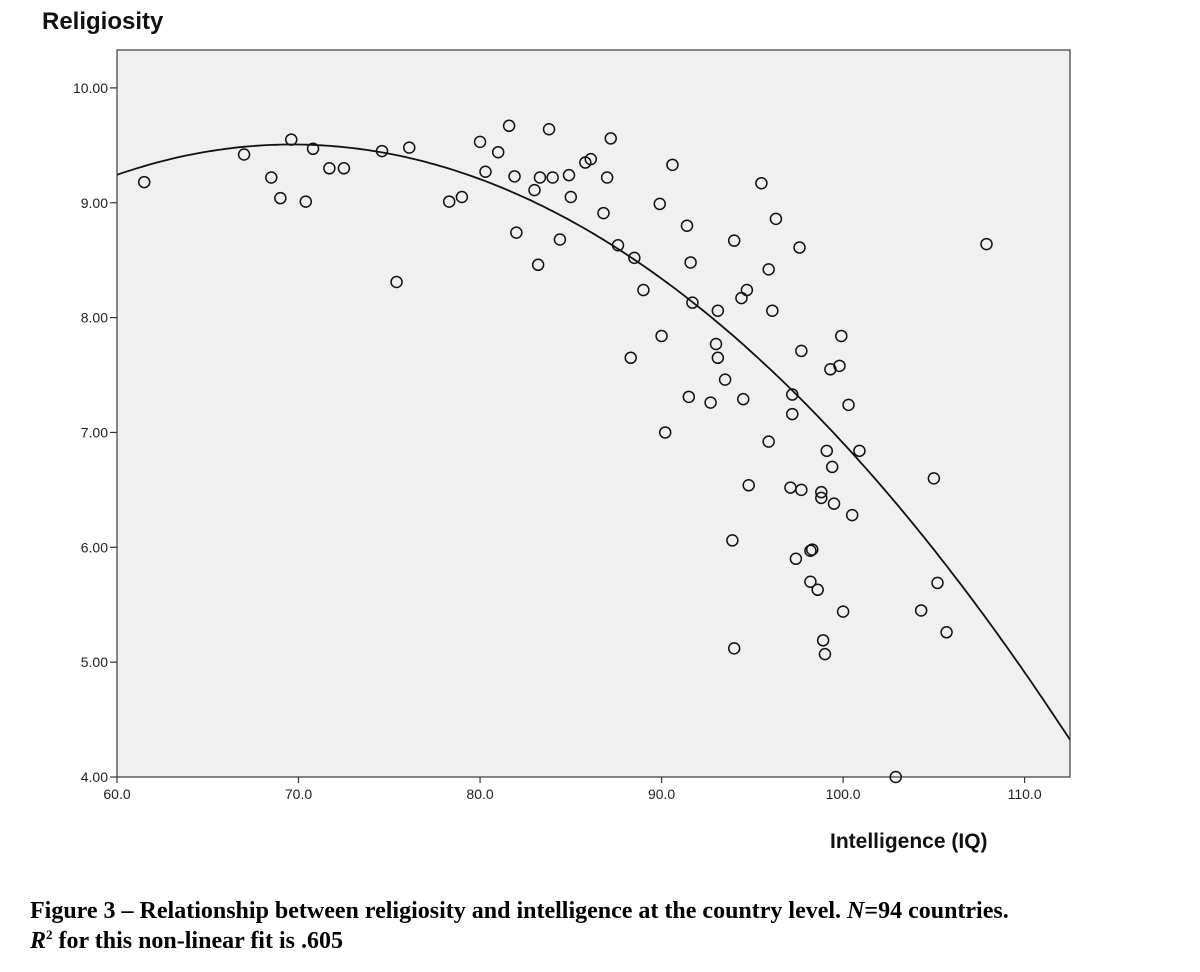 Image resolution: width=1200 pixels, height=972 pixels. I want to click on y-tick-label: 9.00, so click(94, 203).